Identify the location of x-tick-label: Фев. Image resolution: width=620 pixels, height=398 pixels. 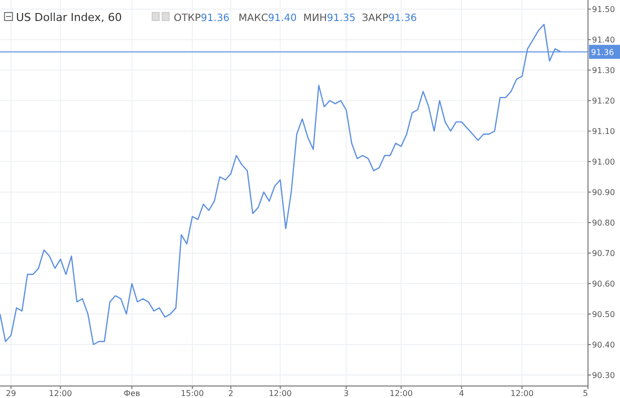
(132, 393).